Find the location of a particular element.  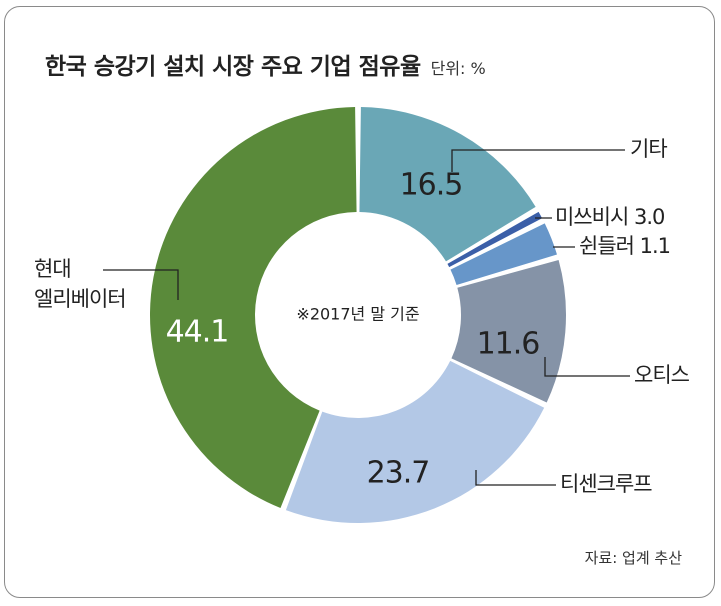

slice-name-label-2: 쉰들러 1.1 is located at coordinates (624, 246).